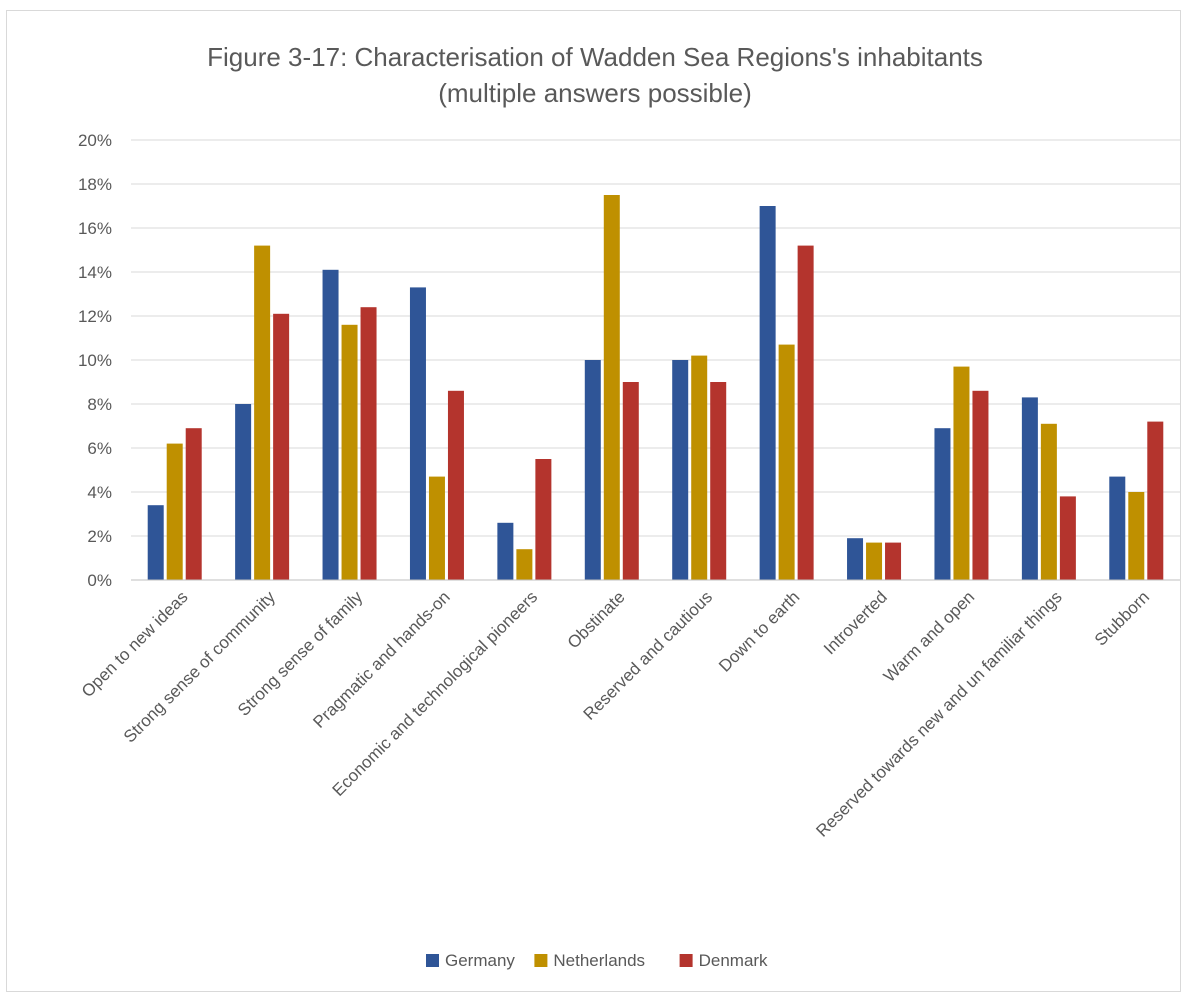 The image size is (1190, 1000). Describe the element at coordinates (480, 960) in the screenshot. I see `legend-label-germany: Germany` at that location.